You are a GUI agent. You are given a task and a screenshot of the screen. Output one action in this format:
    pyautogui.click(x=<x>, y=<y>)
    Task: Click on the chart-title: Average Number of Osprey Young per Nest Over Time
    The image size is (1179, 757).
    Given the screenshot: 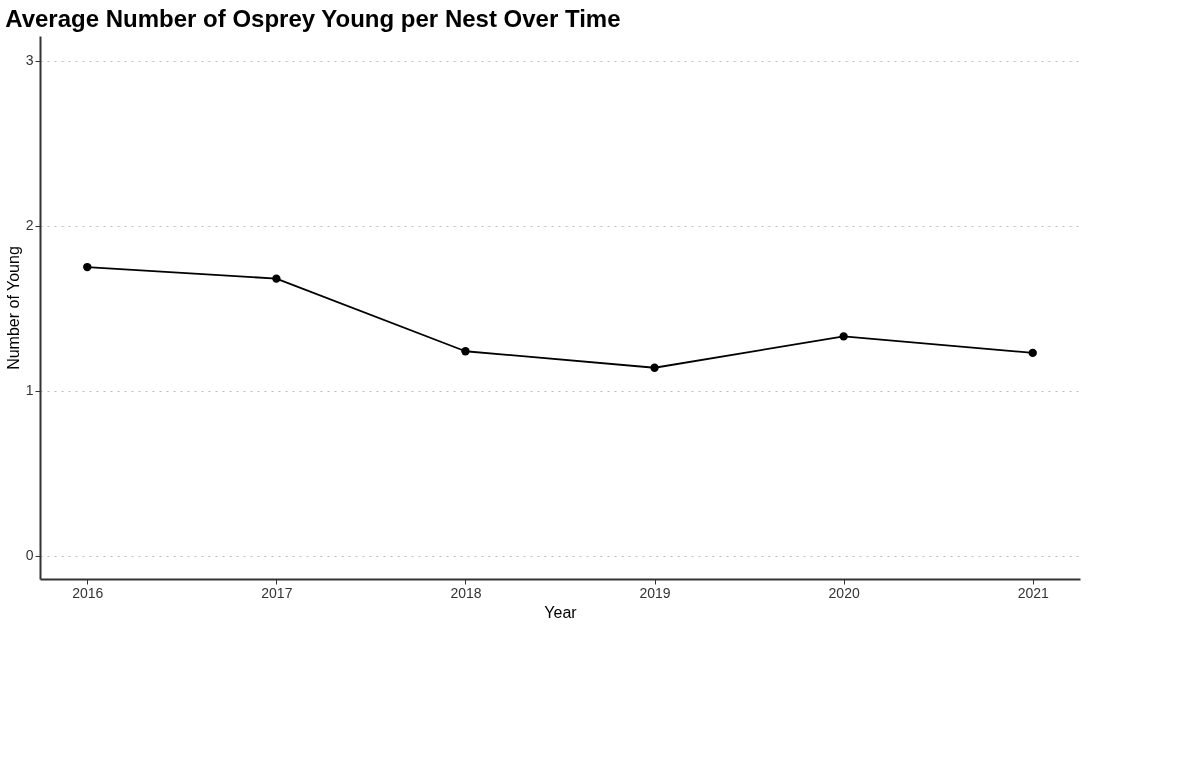 What is the action you would take?
    pyautogui.click(x=313, y=18)
    